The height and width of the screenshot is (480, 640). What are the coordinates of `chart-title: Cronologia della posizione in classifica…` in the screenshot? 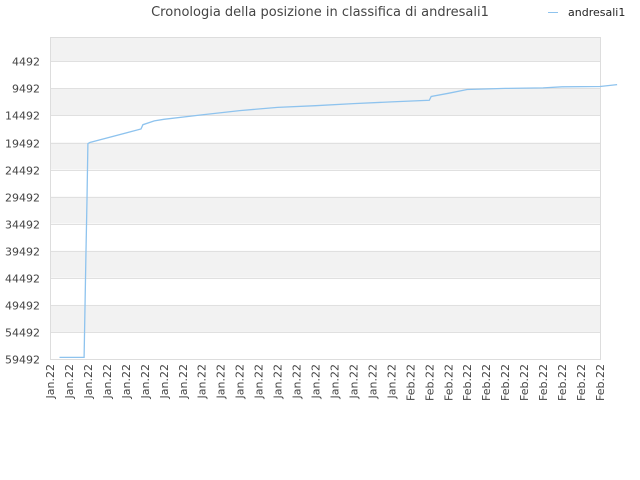 It's located at (320, 12).